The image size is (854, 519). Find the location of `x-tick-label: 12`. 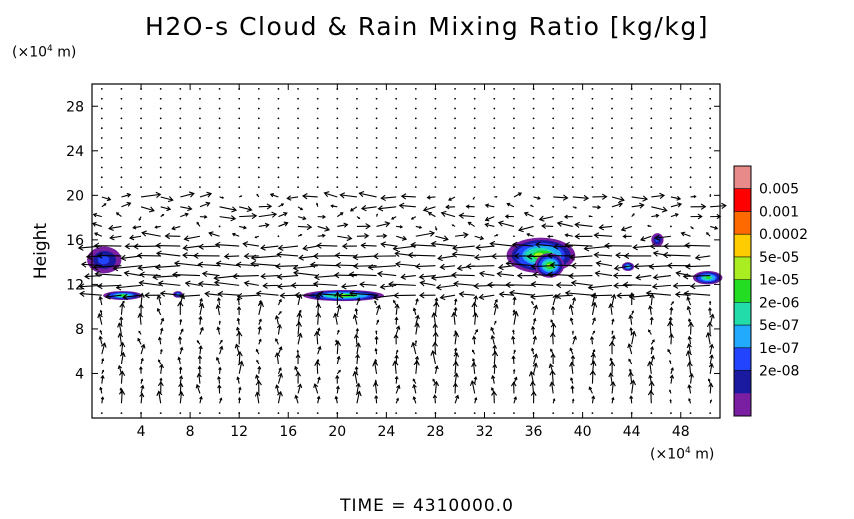

x-tick-label: 12 is located at coordinates (239, 432).